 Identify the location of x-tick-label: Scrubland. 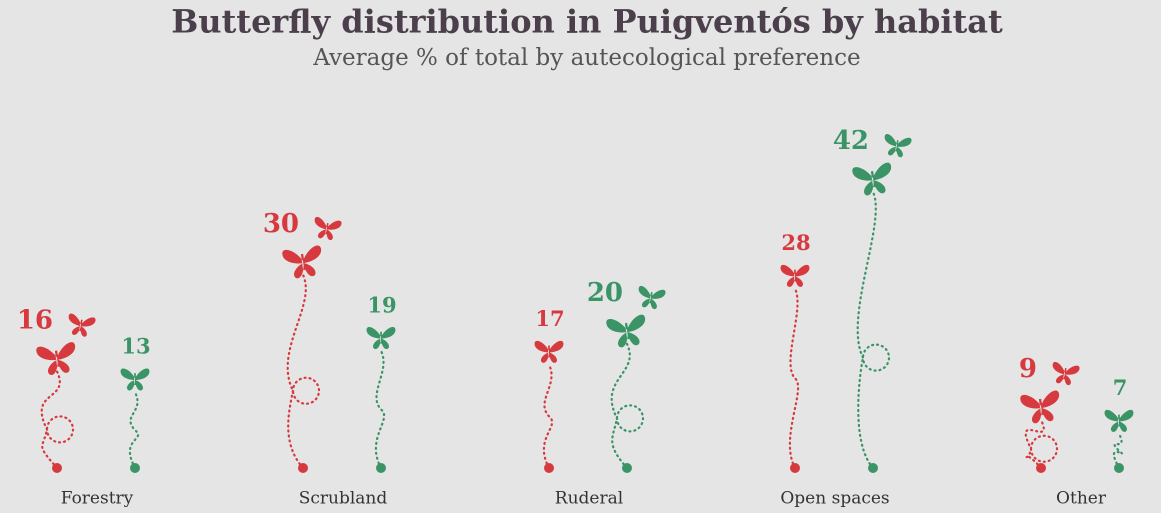
(343, 499).